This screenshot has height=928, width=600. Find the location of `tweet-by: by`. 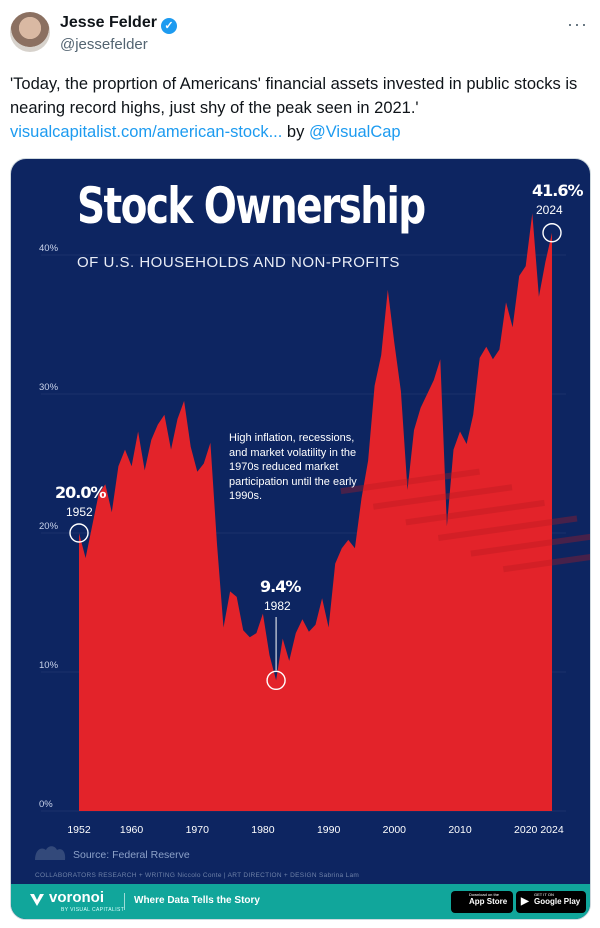

tweet-by: by is located at coordinates (295, 132).